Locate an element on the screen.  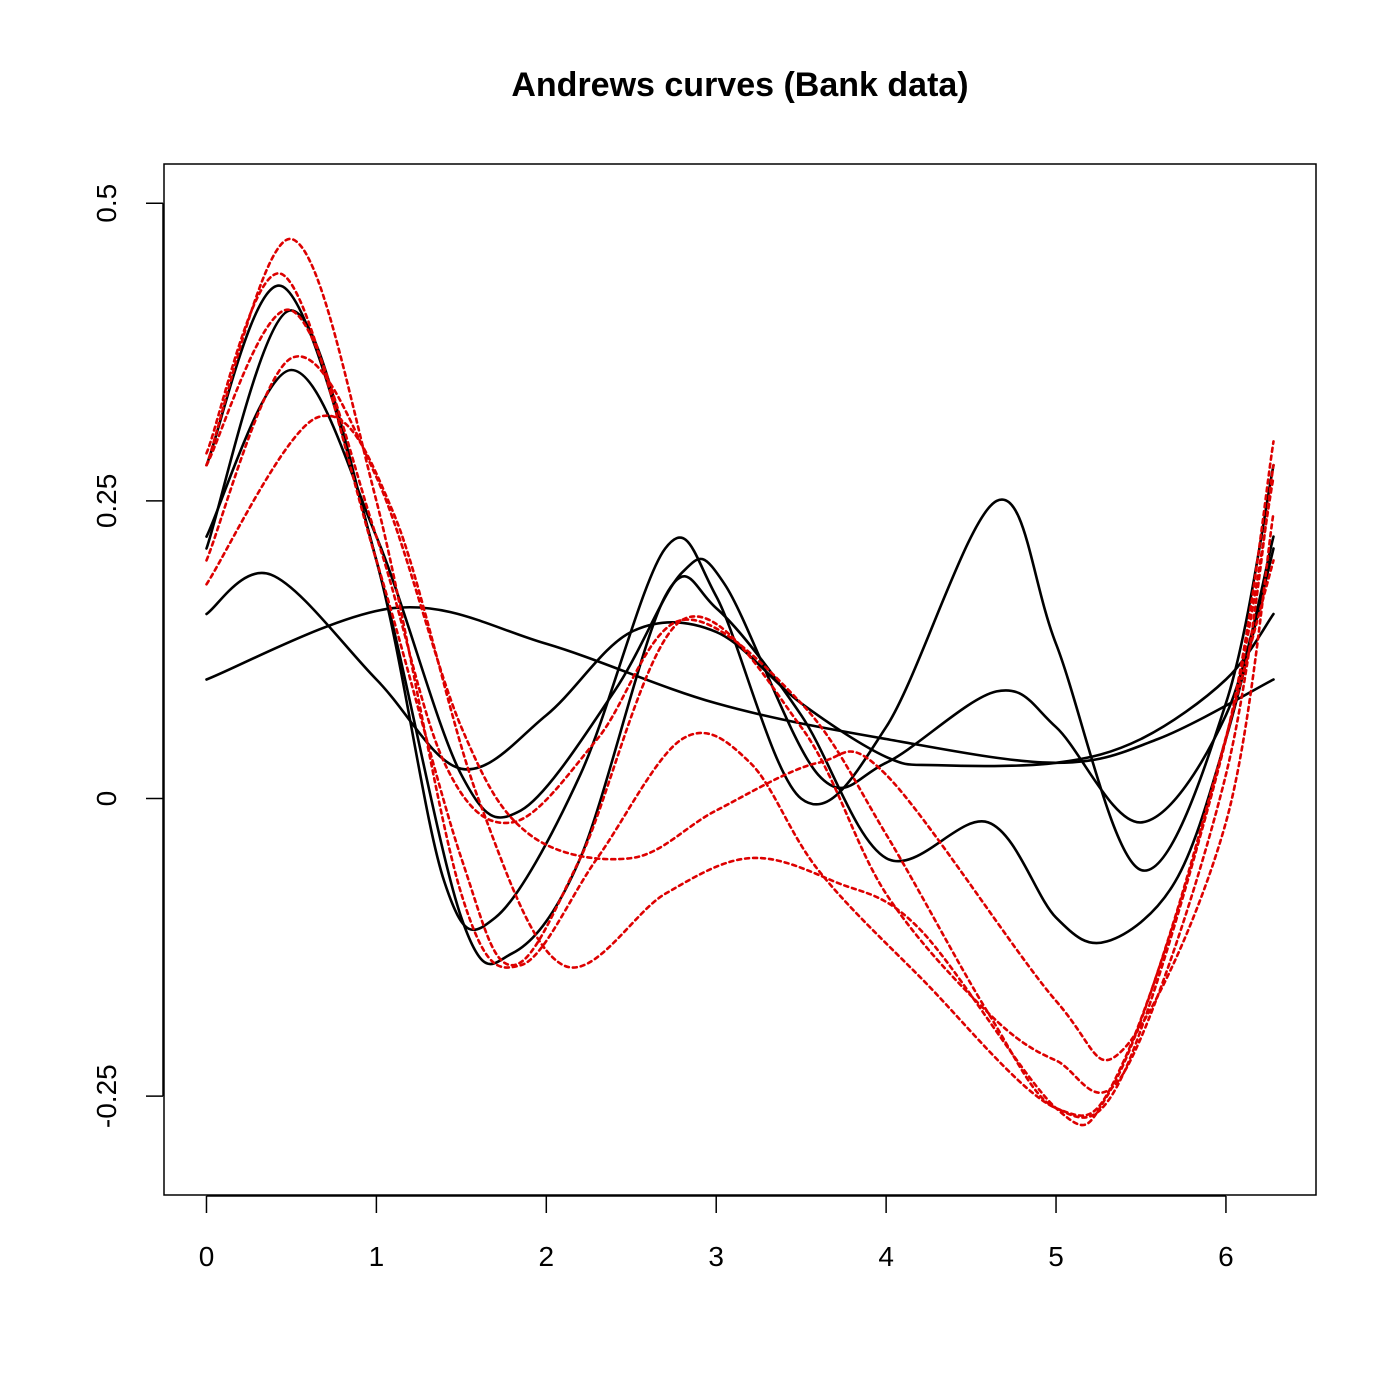
chart-title: Andrews curves (Bank data) is located at coordinates (739, 85).